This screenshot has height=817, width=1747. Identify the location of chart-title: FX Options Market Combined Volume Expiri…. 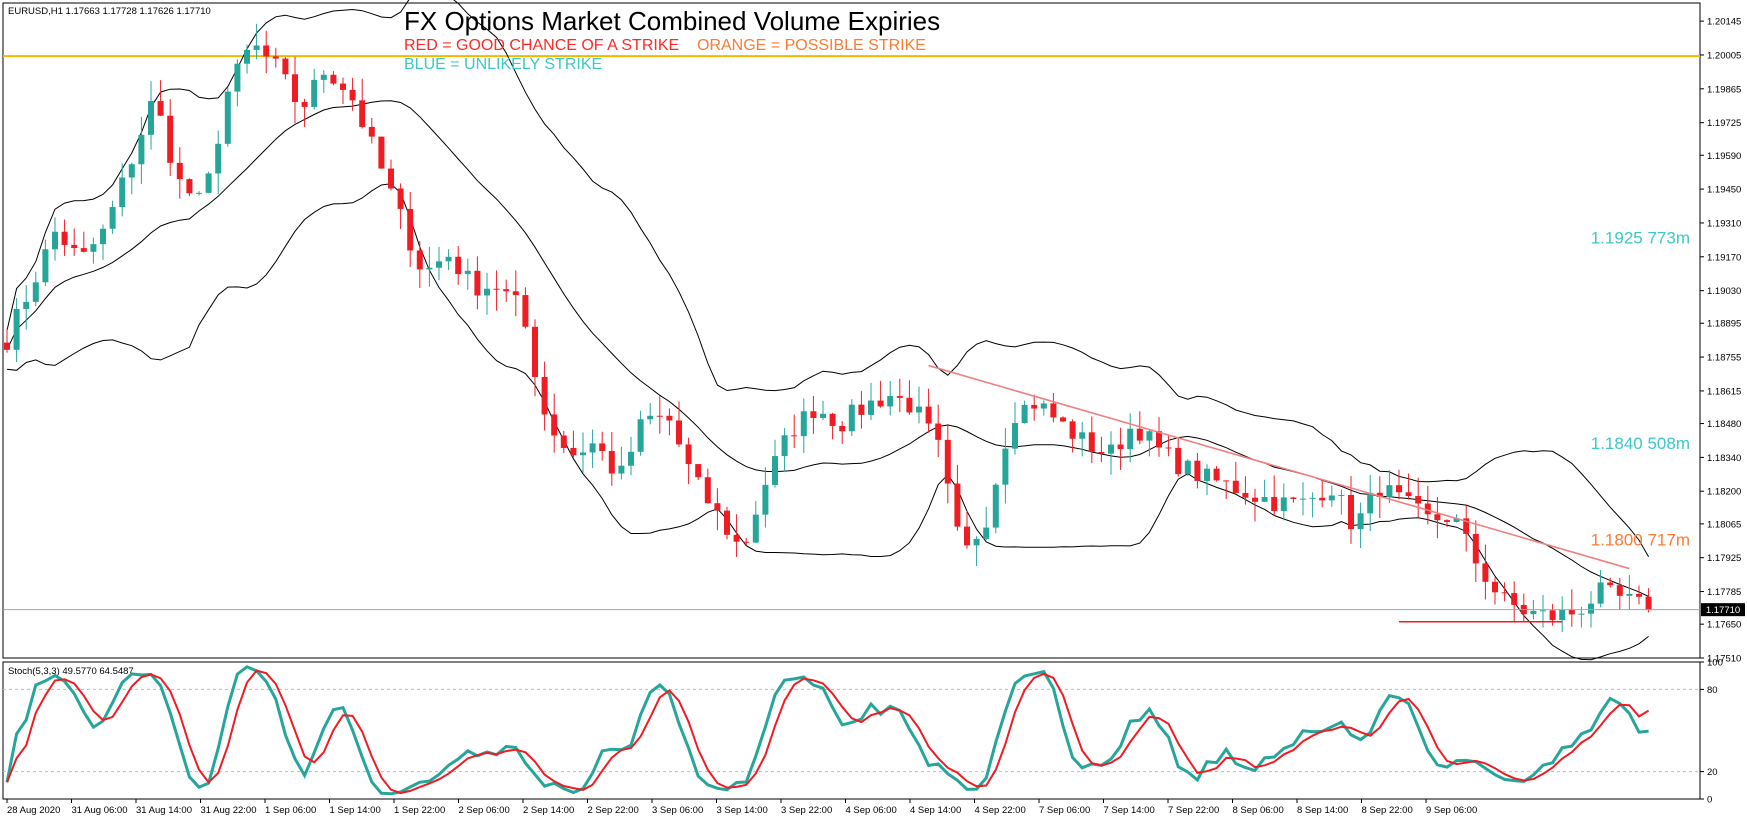
(672, 21).